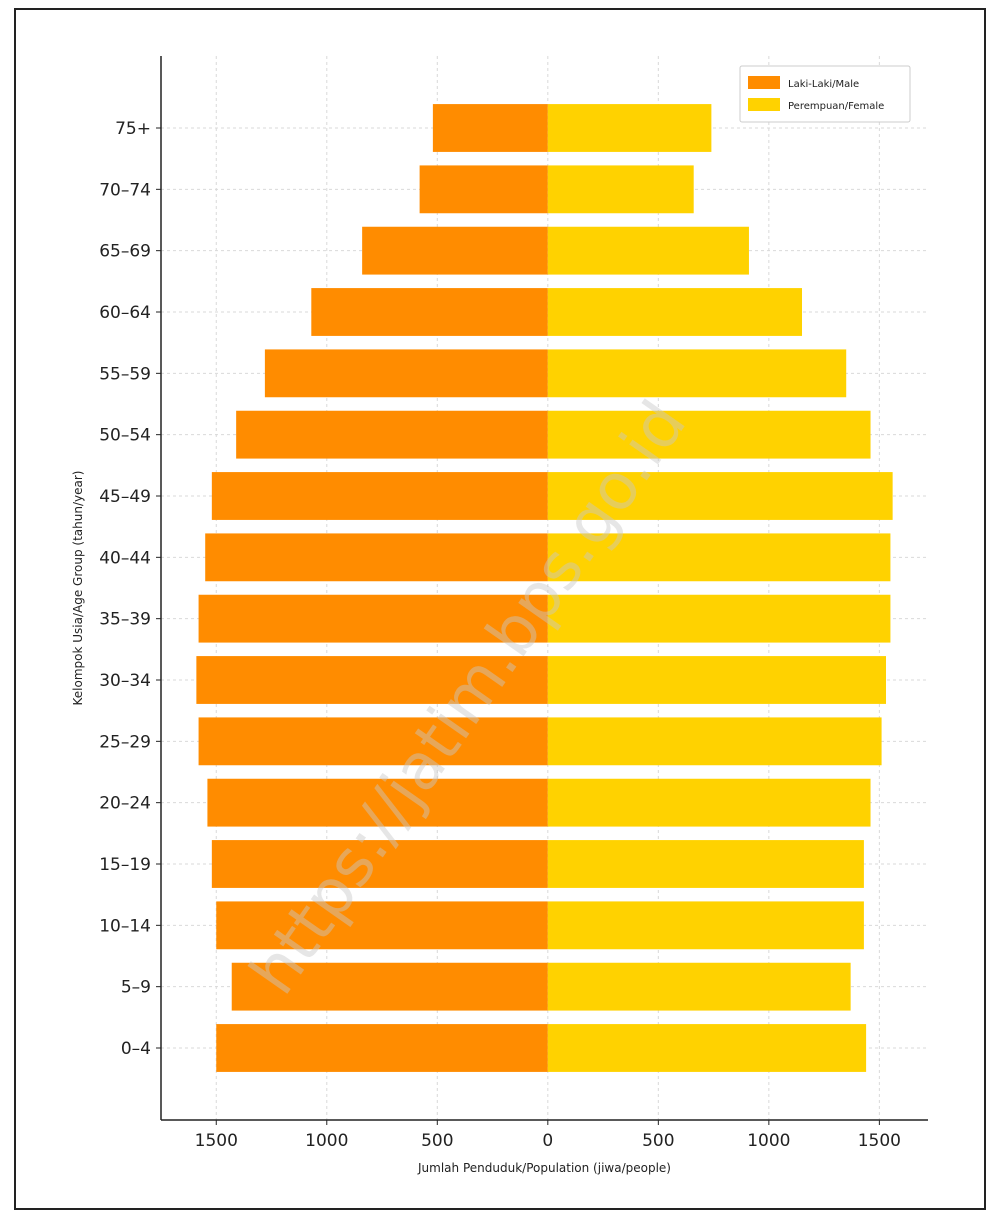 The width and height of the screenshot is (1000, 1218). What do you see at coordinates (125, 620) in the screenshot?
I see `y-tick-label-35-39: 35–39` at bounding box center [125, 620].